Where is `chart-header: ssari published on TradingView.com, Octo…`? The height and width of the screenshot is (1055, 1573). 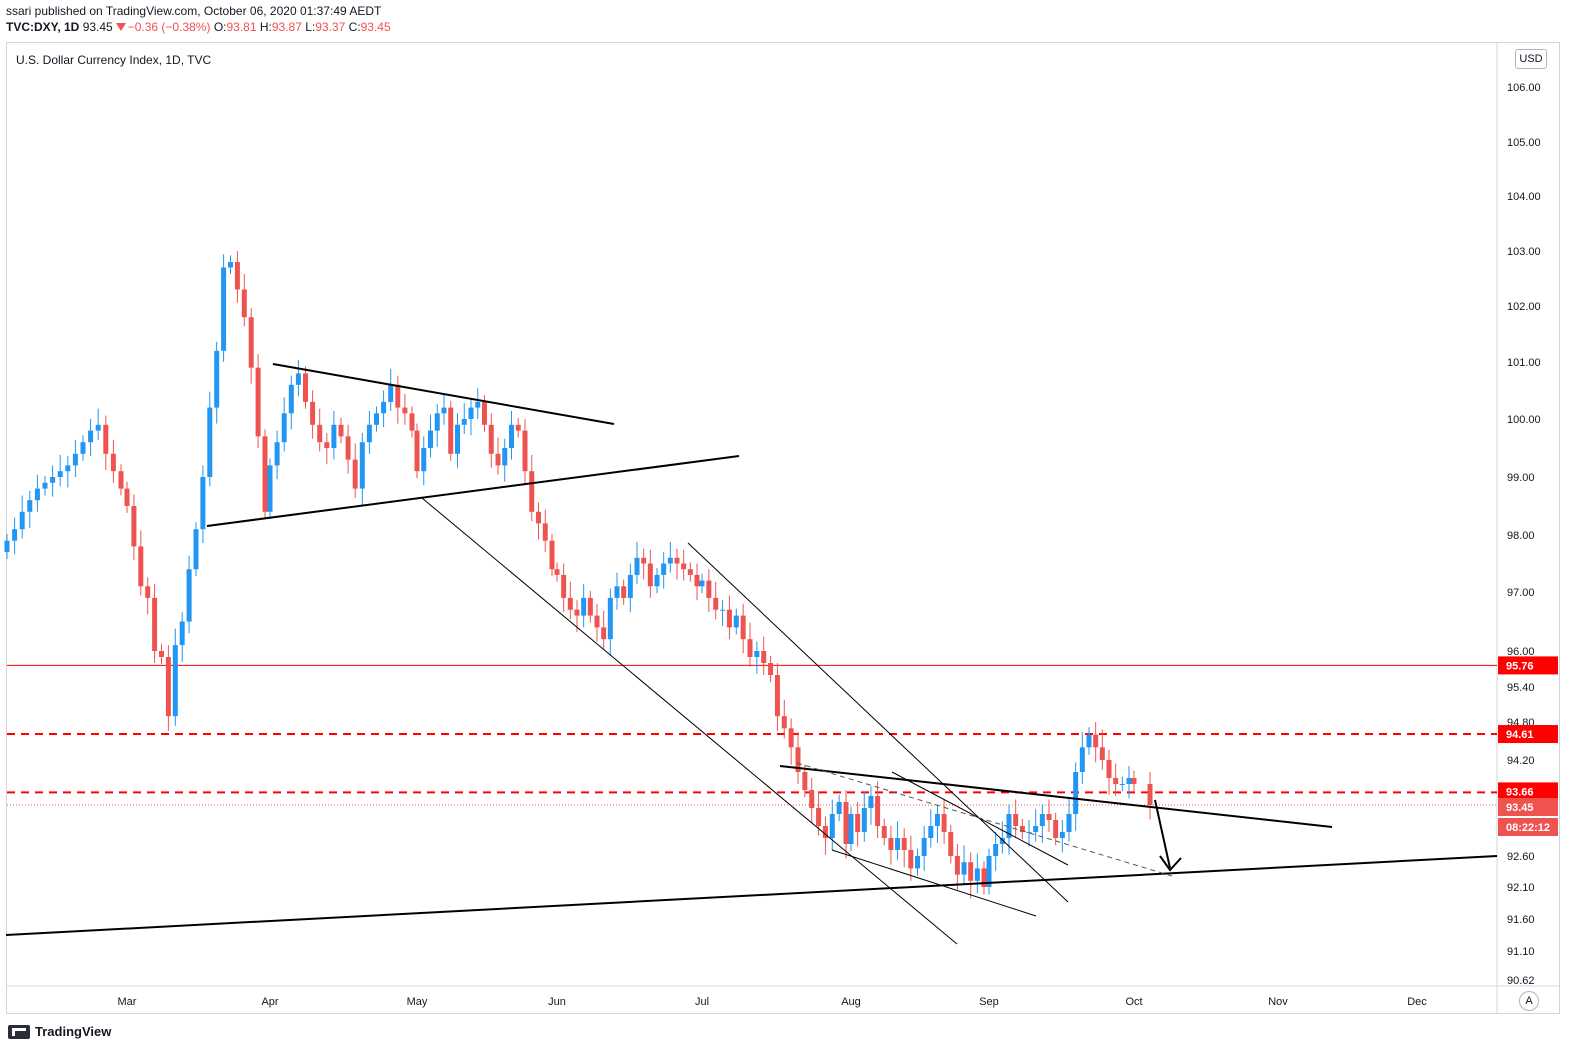 chart-header: ssari published on TradingView.com, Octo… is located at coordinates (198, 19).